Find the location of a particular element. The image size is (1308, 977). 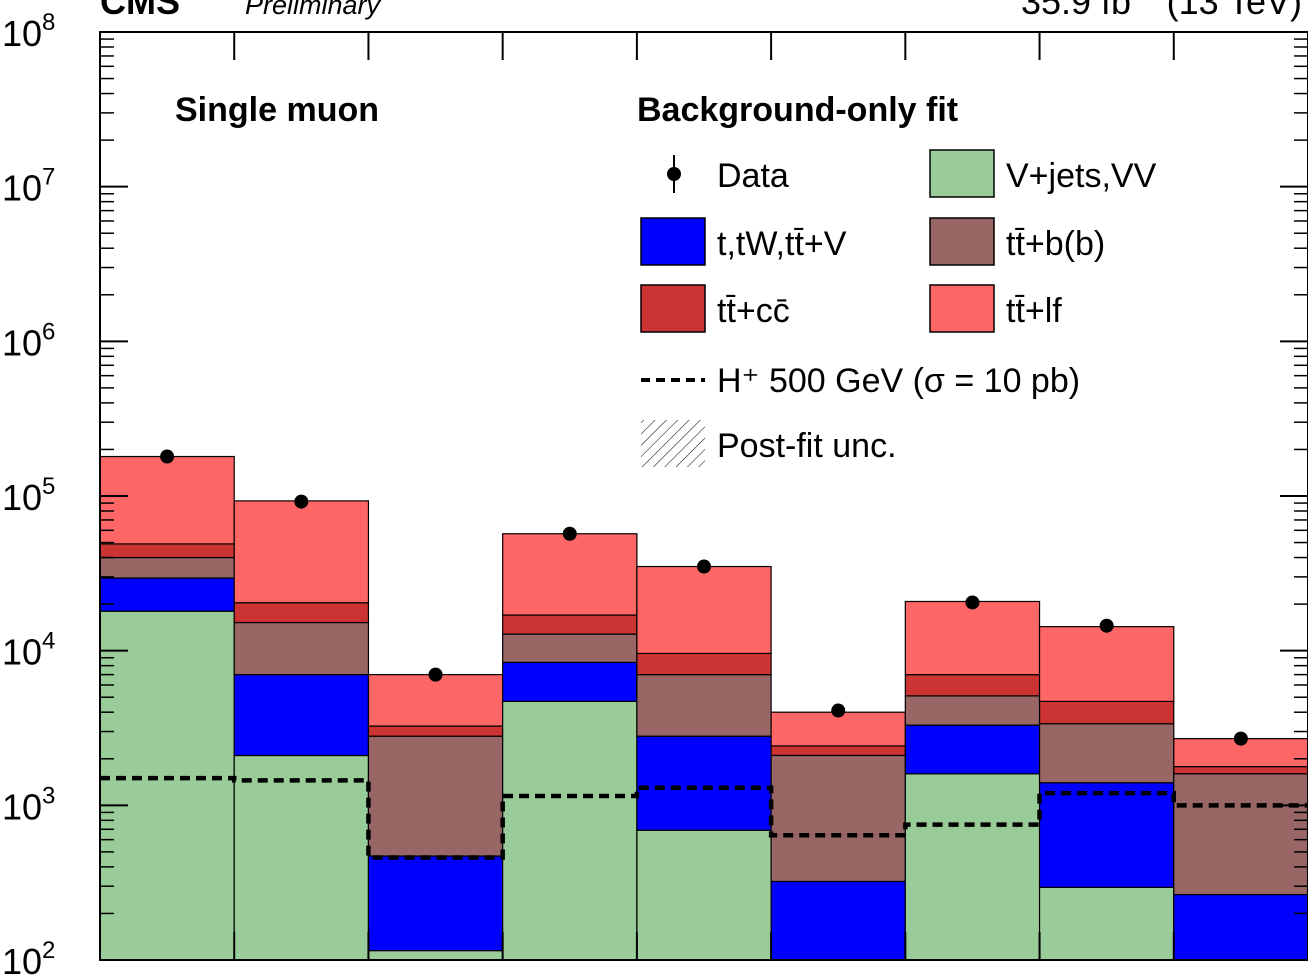

legend-label-vjets: V+jets,VV is located at coordinates (1081, 176).